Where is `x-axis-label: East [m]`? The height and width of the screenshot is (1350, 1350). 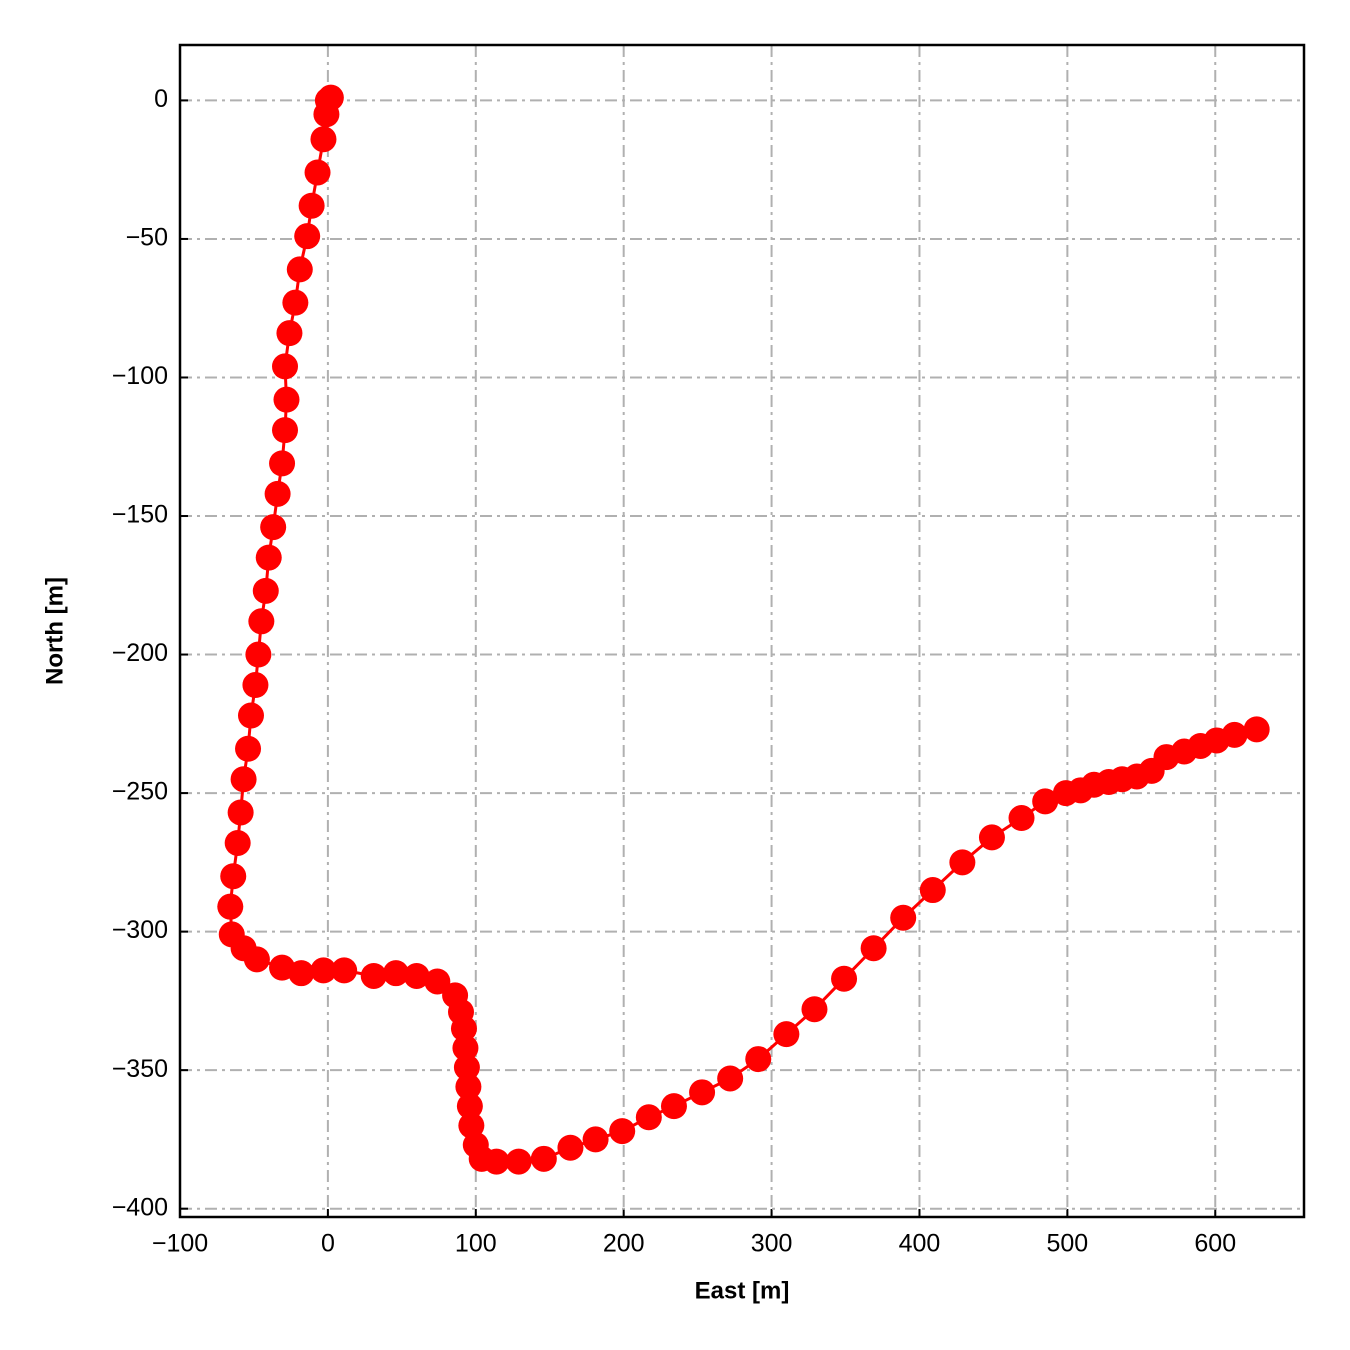
x-axis-label: East [m] is located at coordinates (742, 1290).